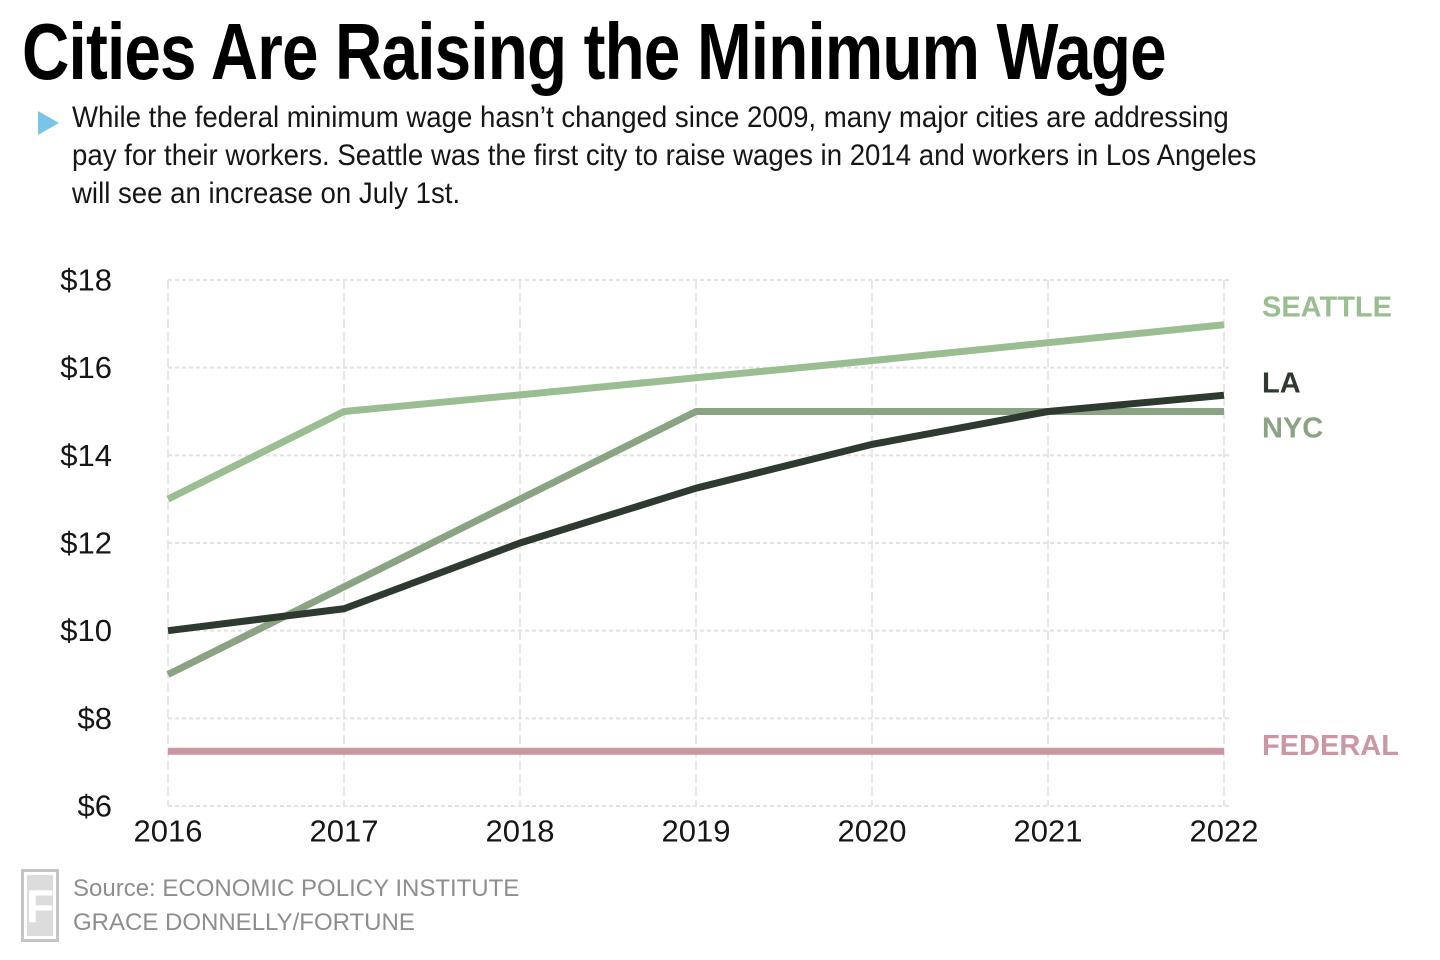 This screenshot has width=1440, height=960. Describe the element at coordinates (95, 806) in the screenshot. I see `y-tick-label: $6` at that location.